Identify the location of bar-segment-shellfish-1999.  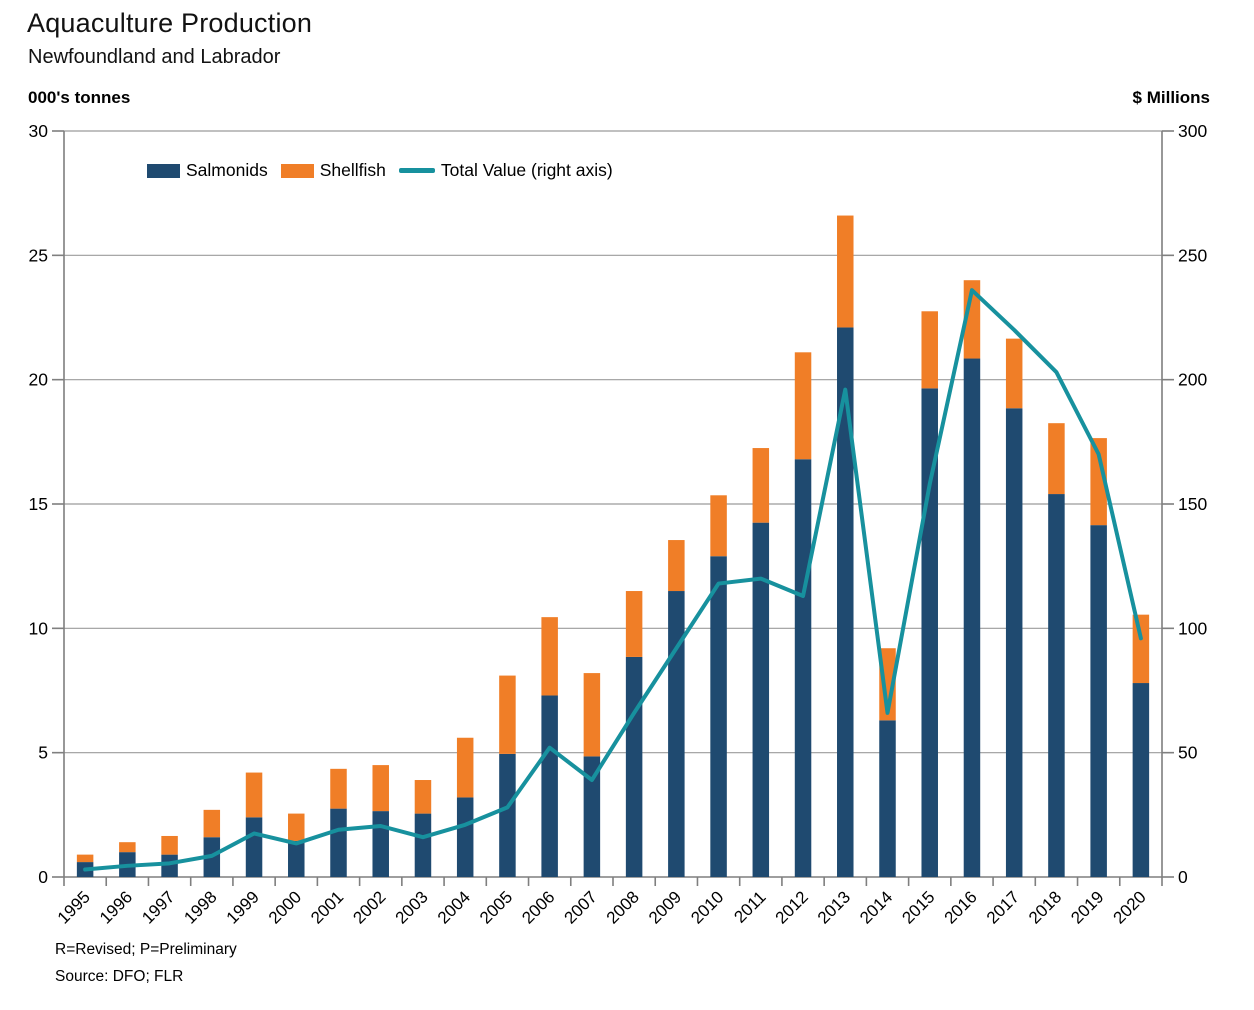
(254, 795).